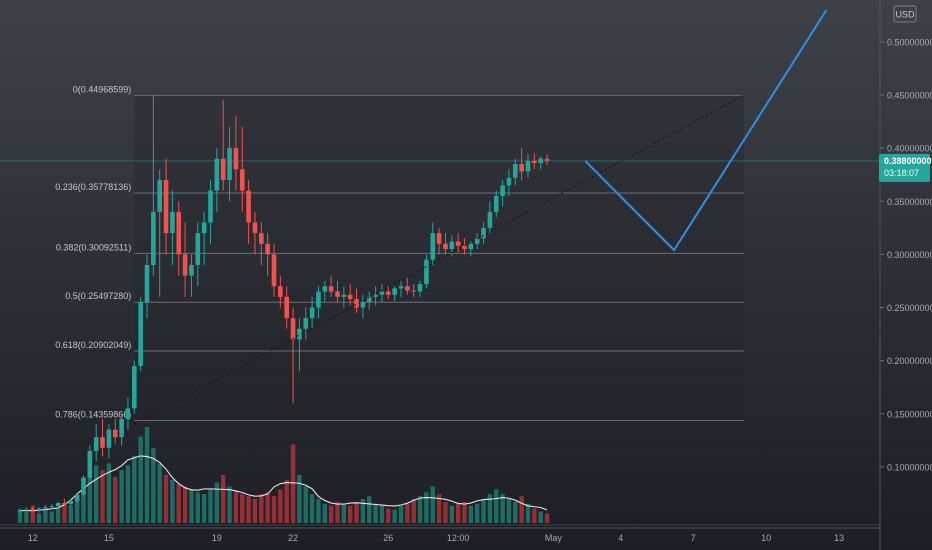 This screenshot has height=550, width=932. Describe the element at coordinates (440, 535) in the screenshot. I see `time-axis: 12 15 19 22 26 12:00 May 4 7 10 13` at that location.